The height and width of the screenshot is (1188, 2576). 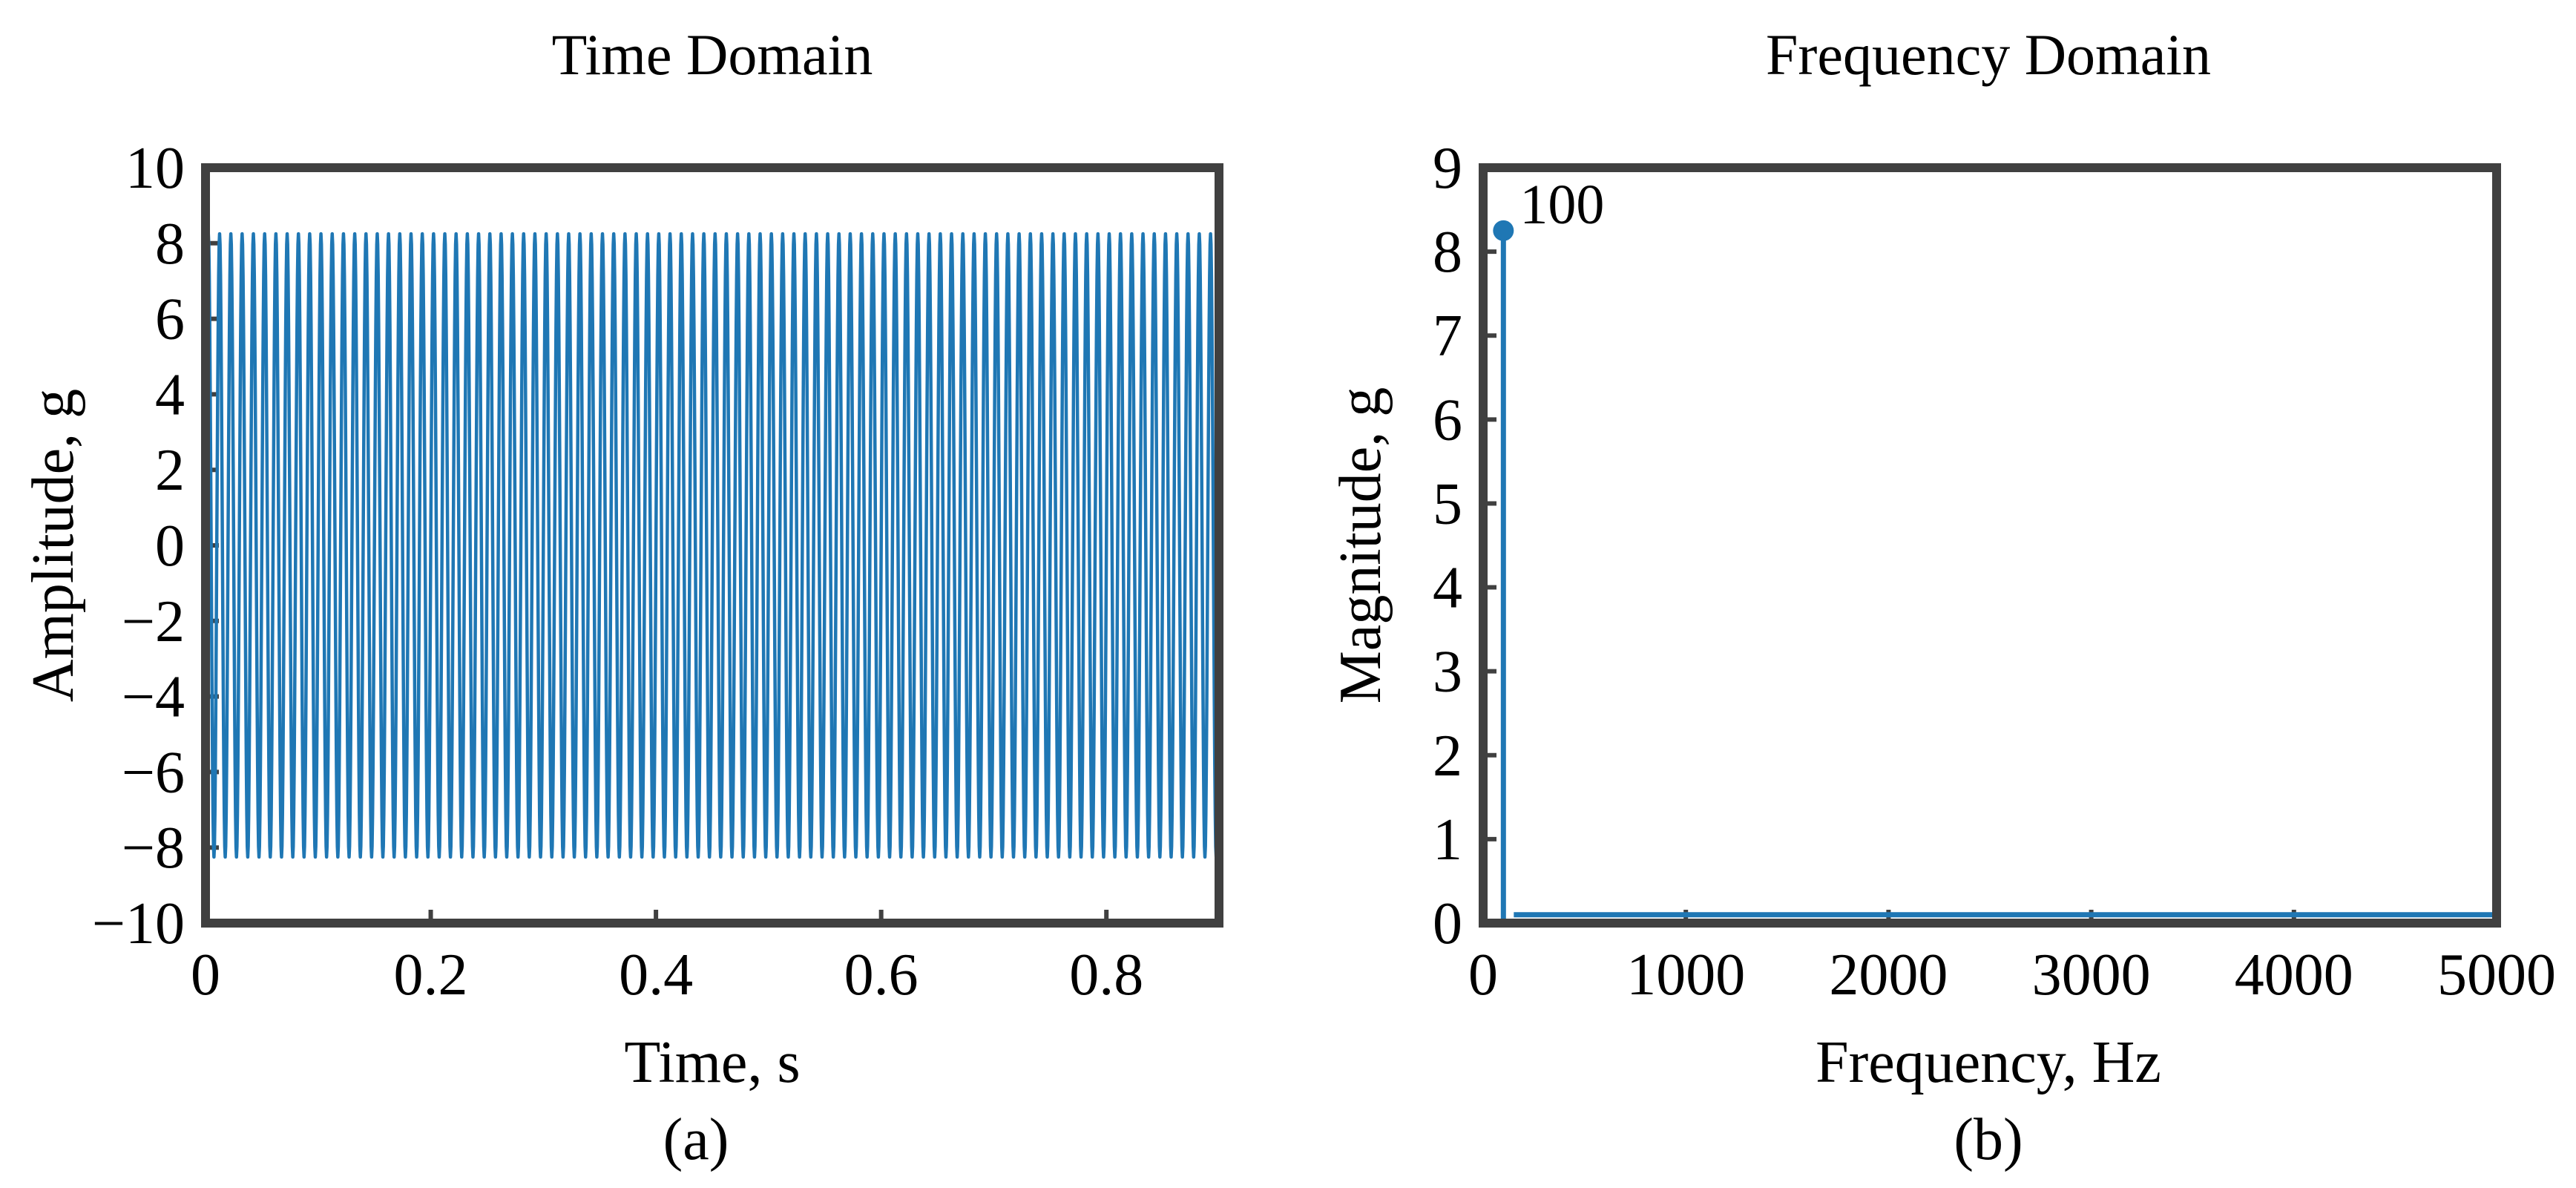 I want to click on frequency-domain-y-tick-label: 7, so click(x=1447, y=336).